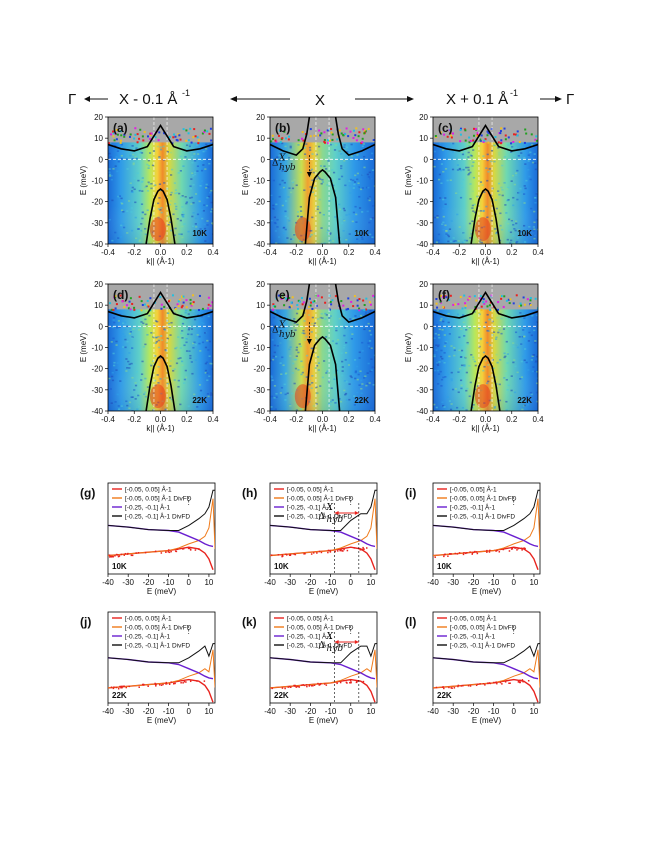 The width and height of the screenshot is (654, 846). Describe the element at coordinates (319, 516) in the screenshot. I see `legend-label: [-0.25, -0.1] Å-1 DivFD` at that location.